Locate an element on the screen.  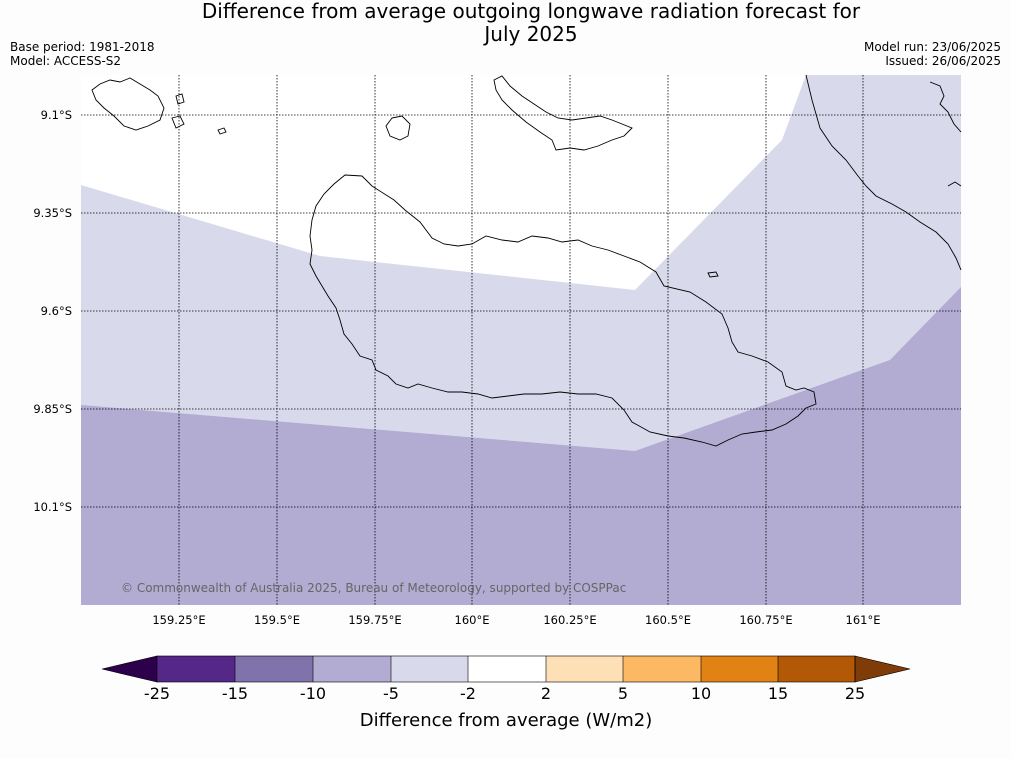
makira-east is located at coordinates (945, 107).